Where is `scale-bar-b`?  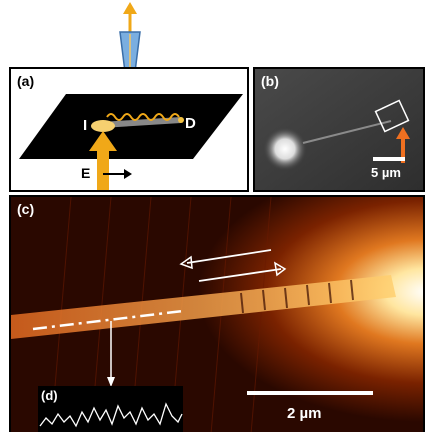
scale-bar-b is located at coordinates (389, 159).